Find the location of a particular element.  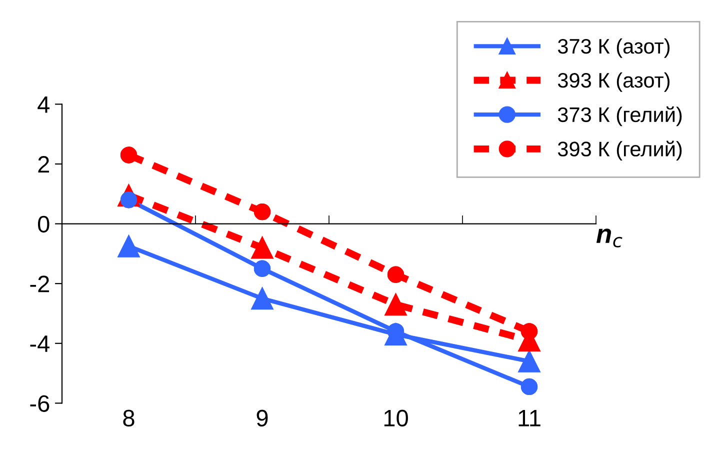

legend-label: 393 К (азот) is located at coordinates (614, 82).